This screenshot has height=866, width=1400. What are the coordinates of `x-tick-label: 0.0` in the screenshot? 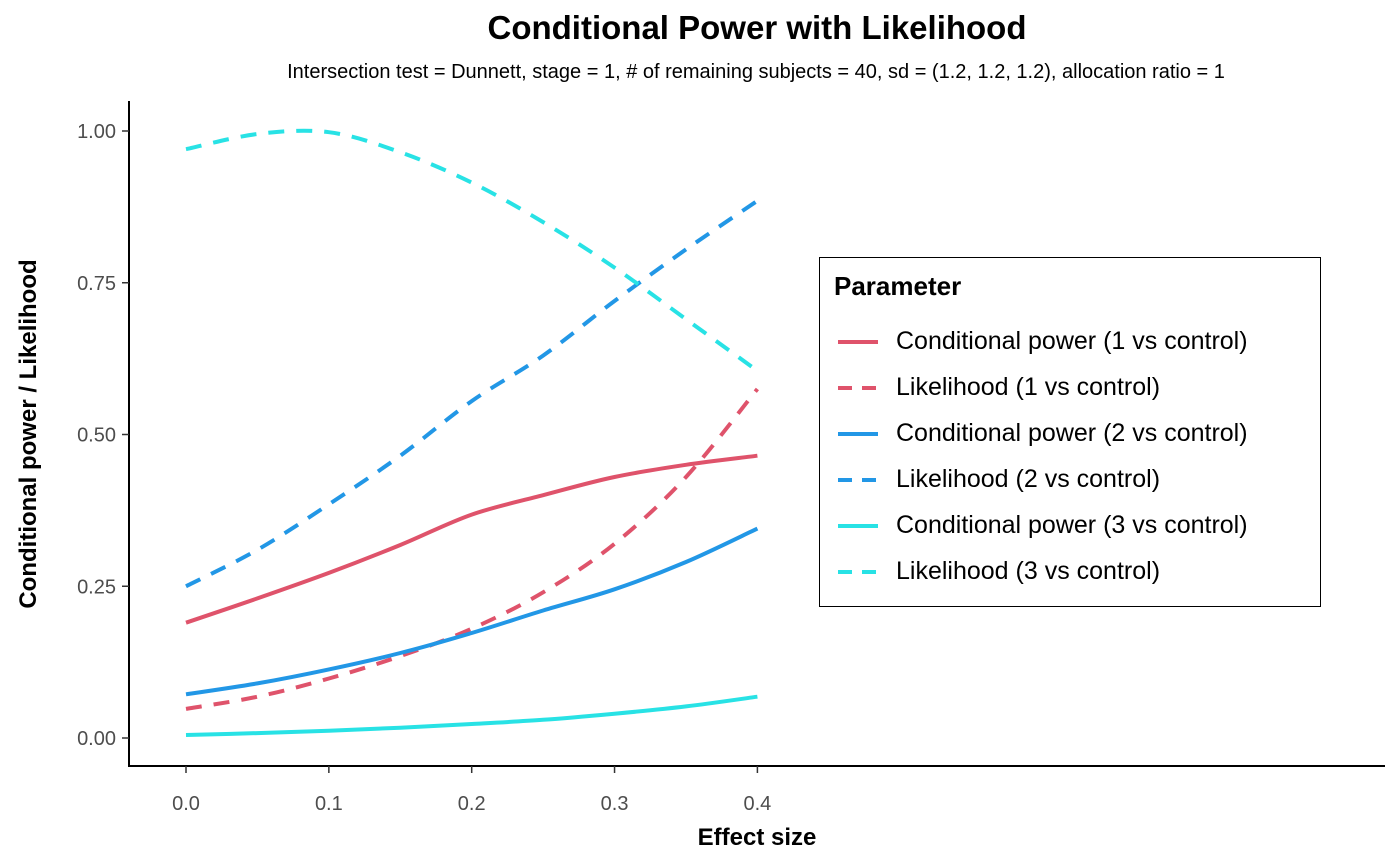 It's located at (186, 804).